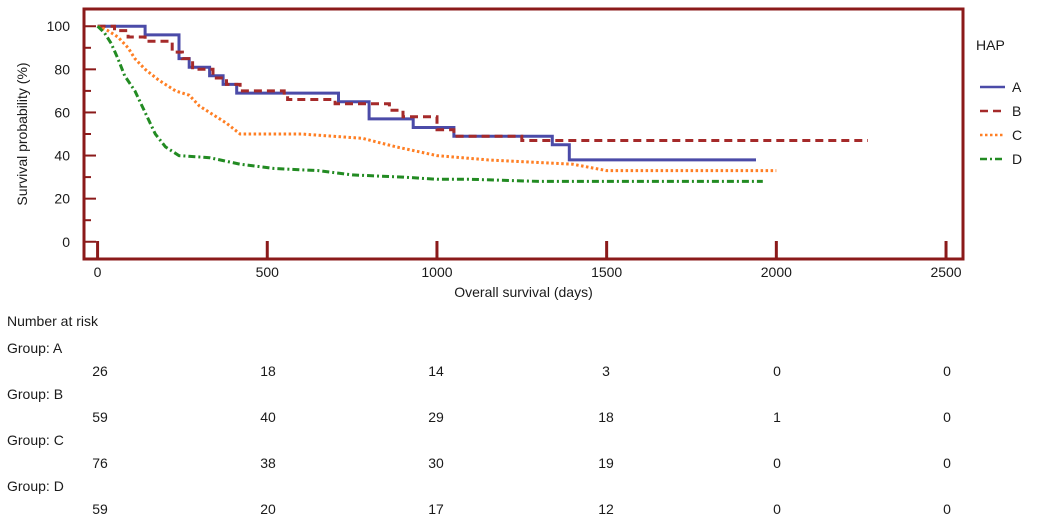 This screenshot has width=1038, height=518. Describe the element at coordinates (22, 133) in the screenshot. I see `y-axis-title: Survival probability (%)` at that location.